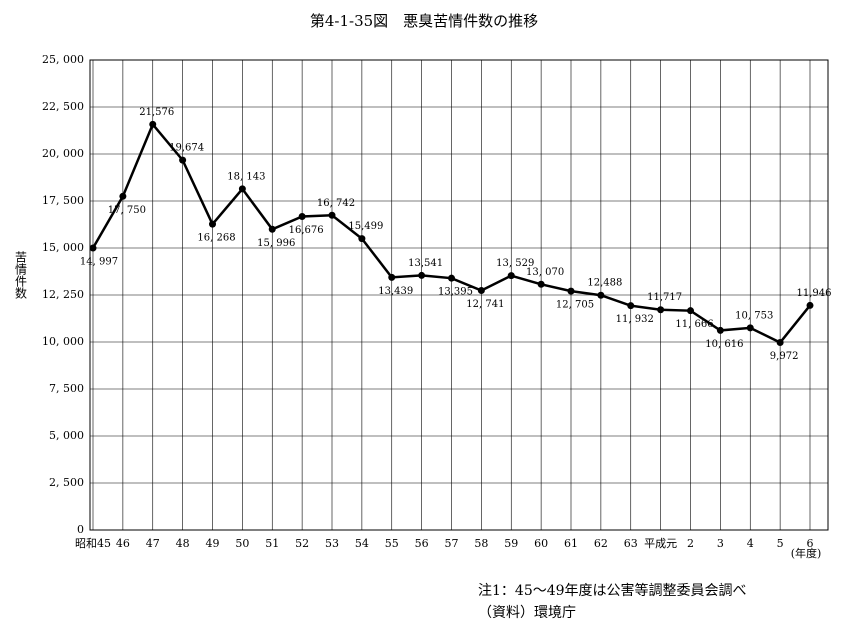 This screenshot has width=848, height=633. I want to click on data-label: 11, 666, so click(694, 324).